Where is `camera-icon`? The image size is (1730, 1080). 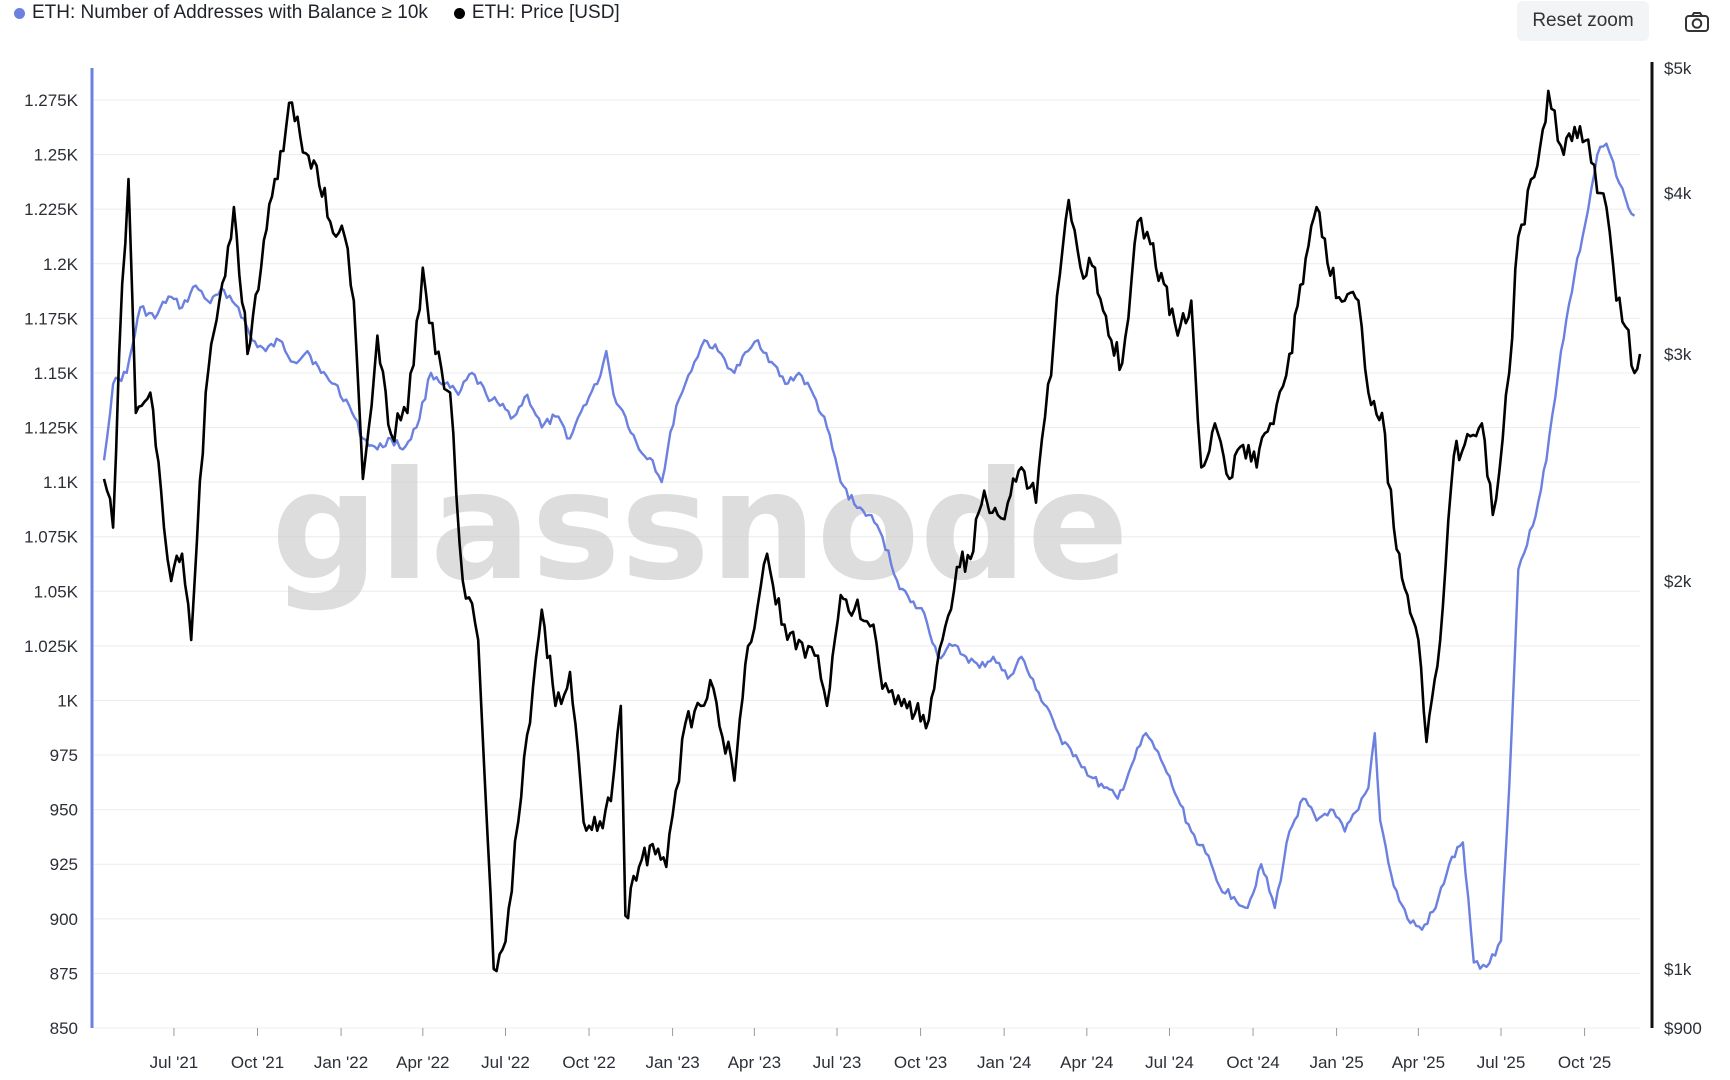
camera-icon is located at coordinates (1697, 22).